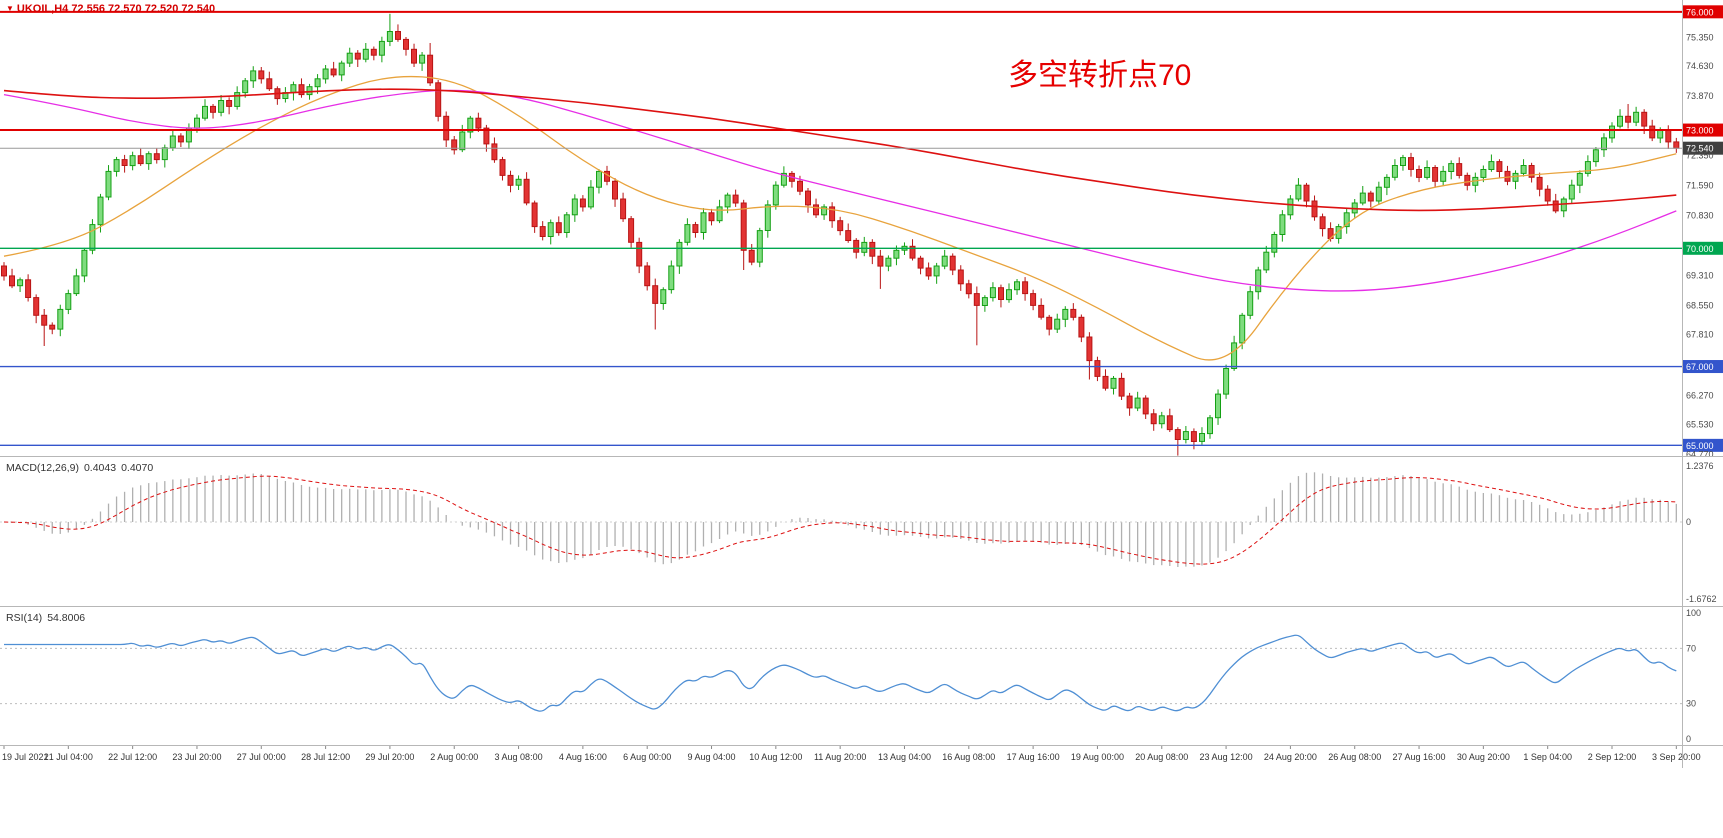 This screenshot has width=1723, height=838. What do you see at coordinates (1700, 395) in the screenshot?
I see `price-tick-label: 66.270` at bounding box center [1700, 395].